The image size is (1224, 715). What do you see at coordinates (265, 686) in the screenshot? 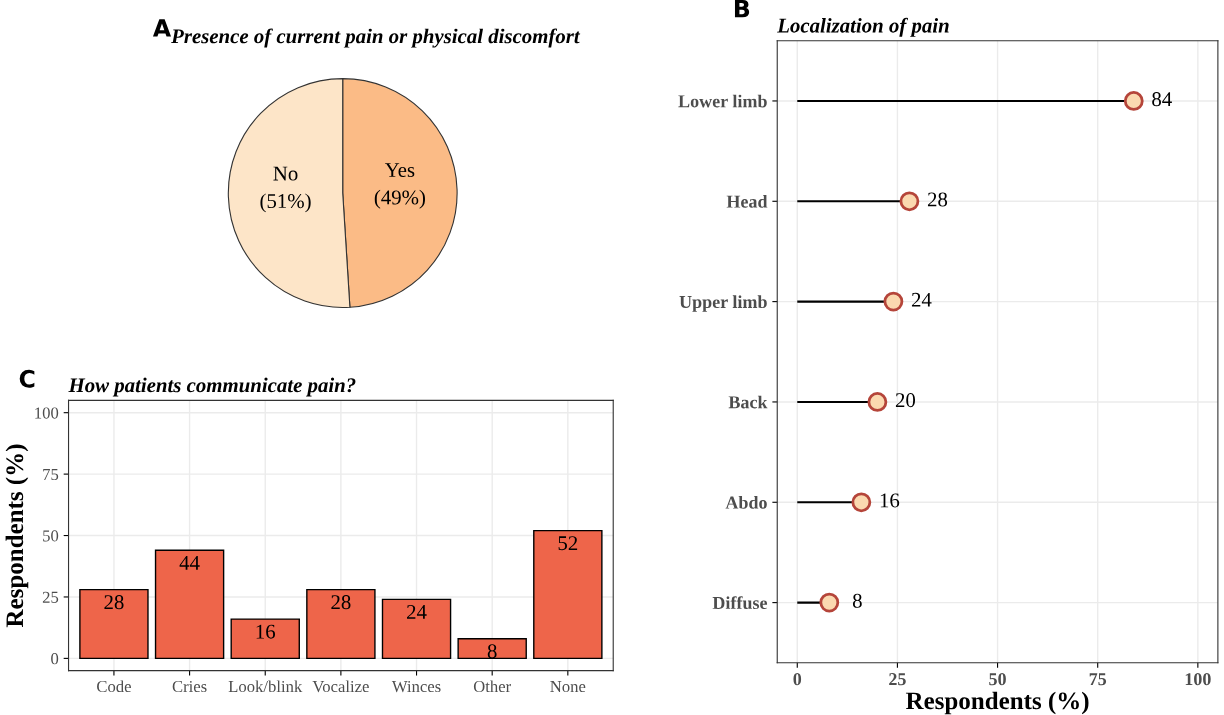
I see `x-tick-label: Look/blink` at bounding box center [265, 686].